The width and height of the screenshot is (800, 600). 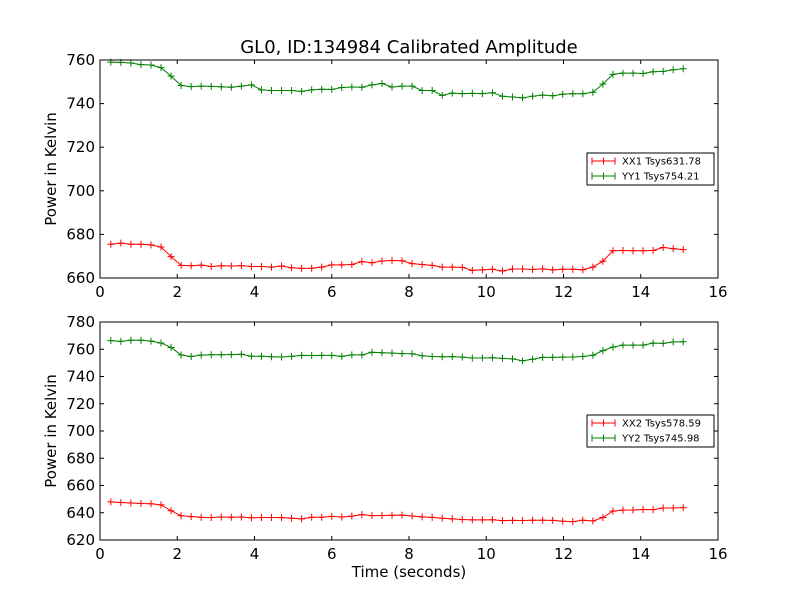 What do you see at coordinates (640, 554) in the screenshot?
I see `x-tick-label: 14` at bounding box center [640, 554].